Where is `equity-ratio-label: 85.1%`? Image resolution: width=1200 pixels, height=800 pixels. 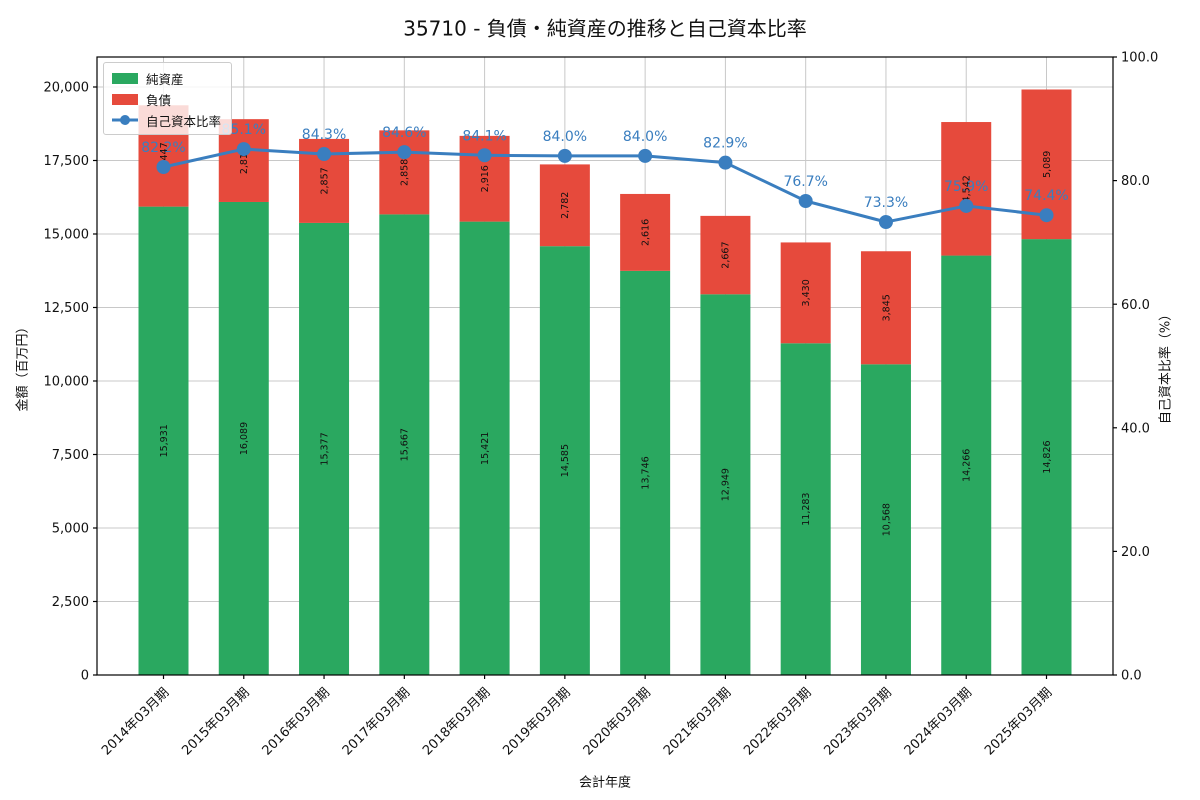 equity-ratio-label: 85.1% is located at coordinates (244, 130).